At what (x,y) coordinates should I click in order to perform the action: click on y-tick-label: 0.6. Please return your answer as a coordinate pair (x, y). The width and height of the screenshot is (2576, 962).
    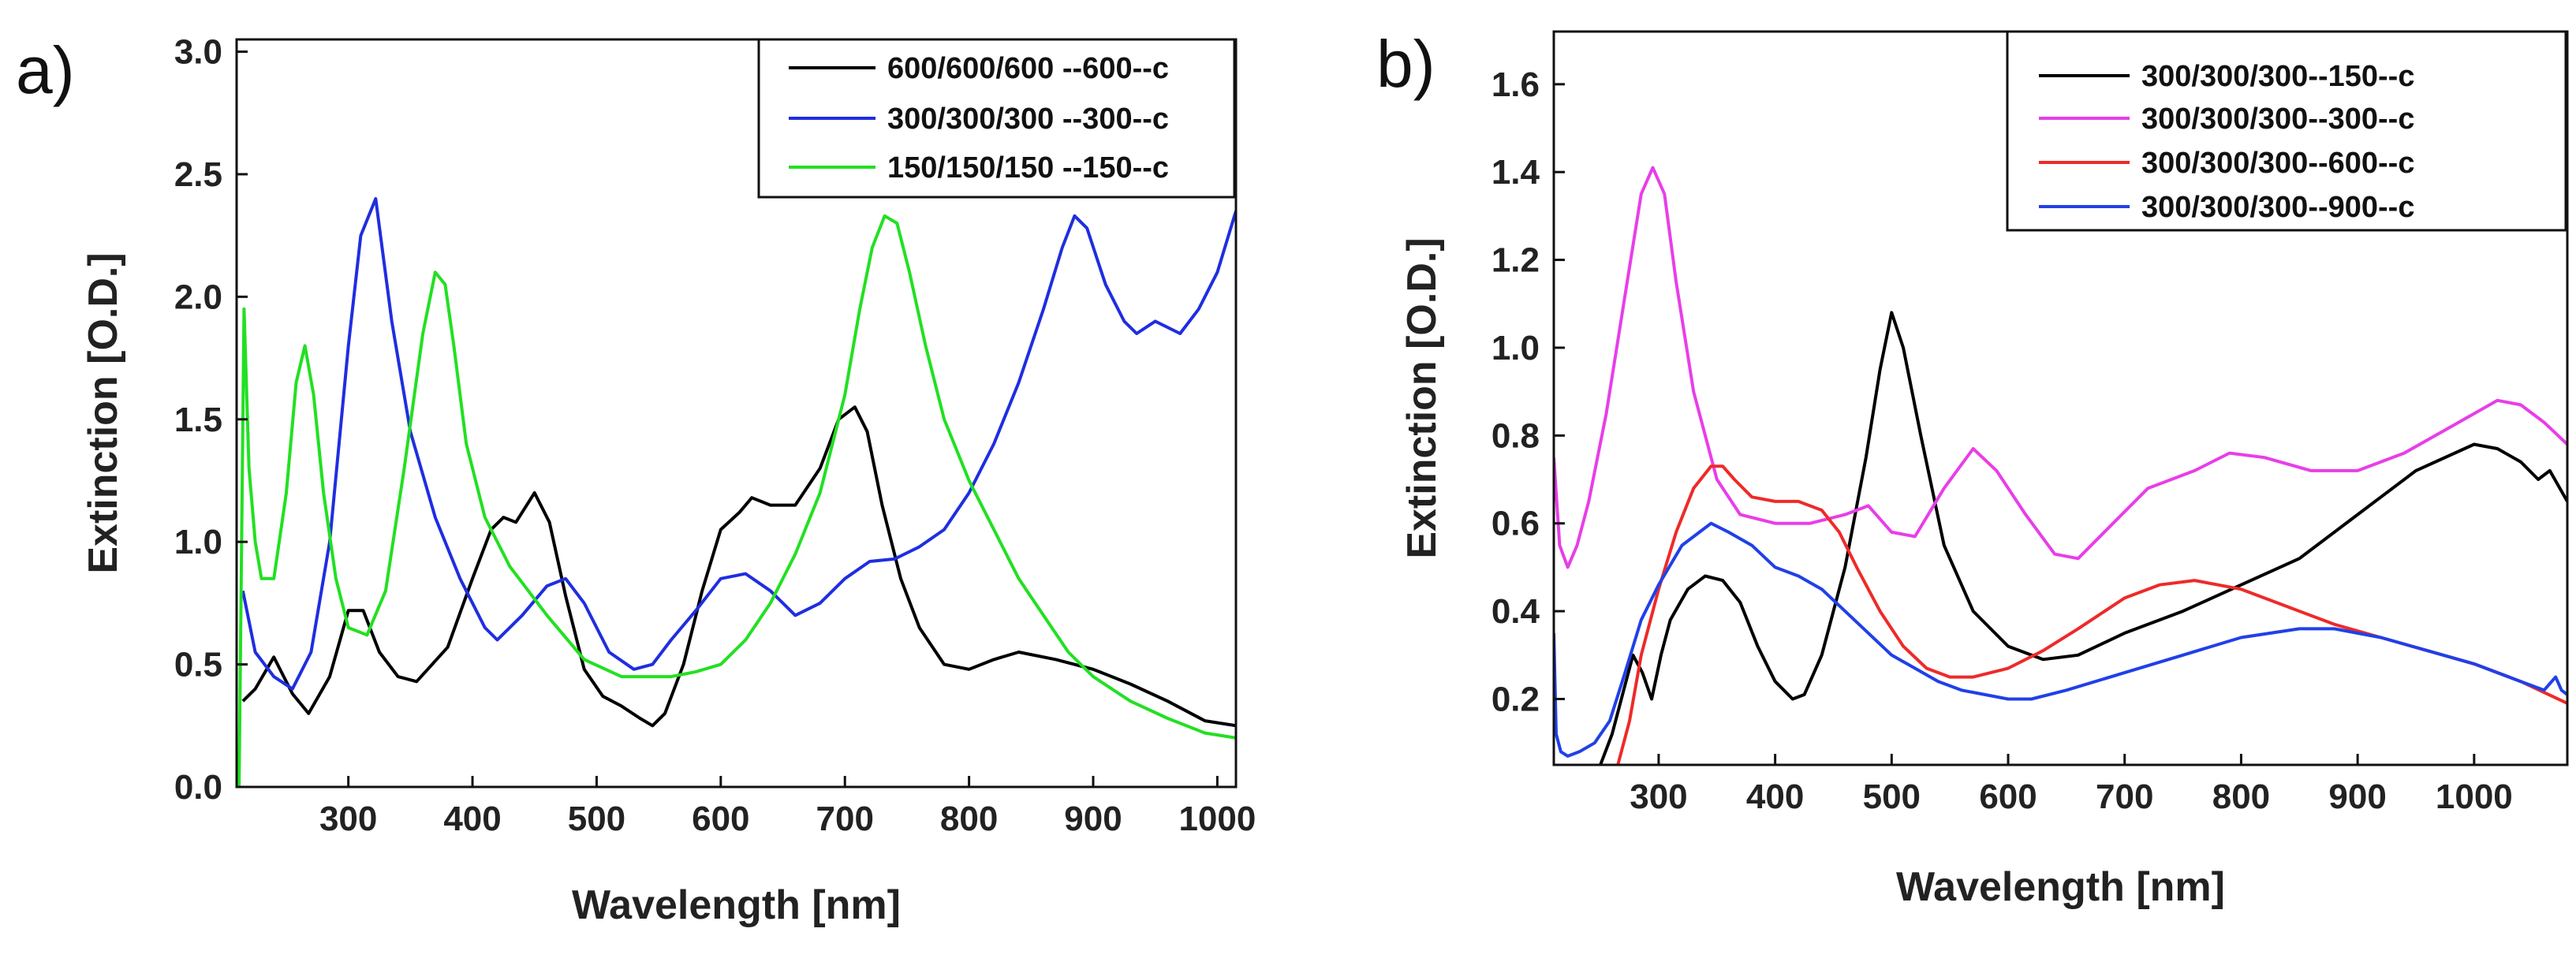
    Looking at the image, I should click on (1515, 524).